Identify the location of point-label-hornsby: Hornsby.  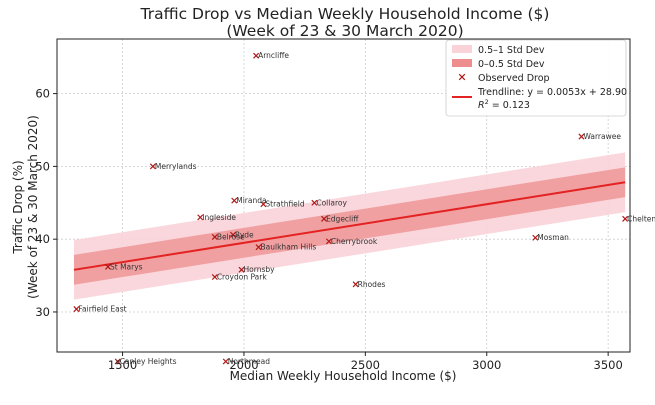
(260, 269).